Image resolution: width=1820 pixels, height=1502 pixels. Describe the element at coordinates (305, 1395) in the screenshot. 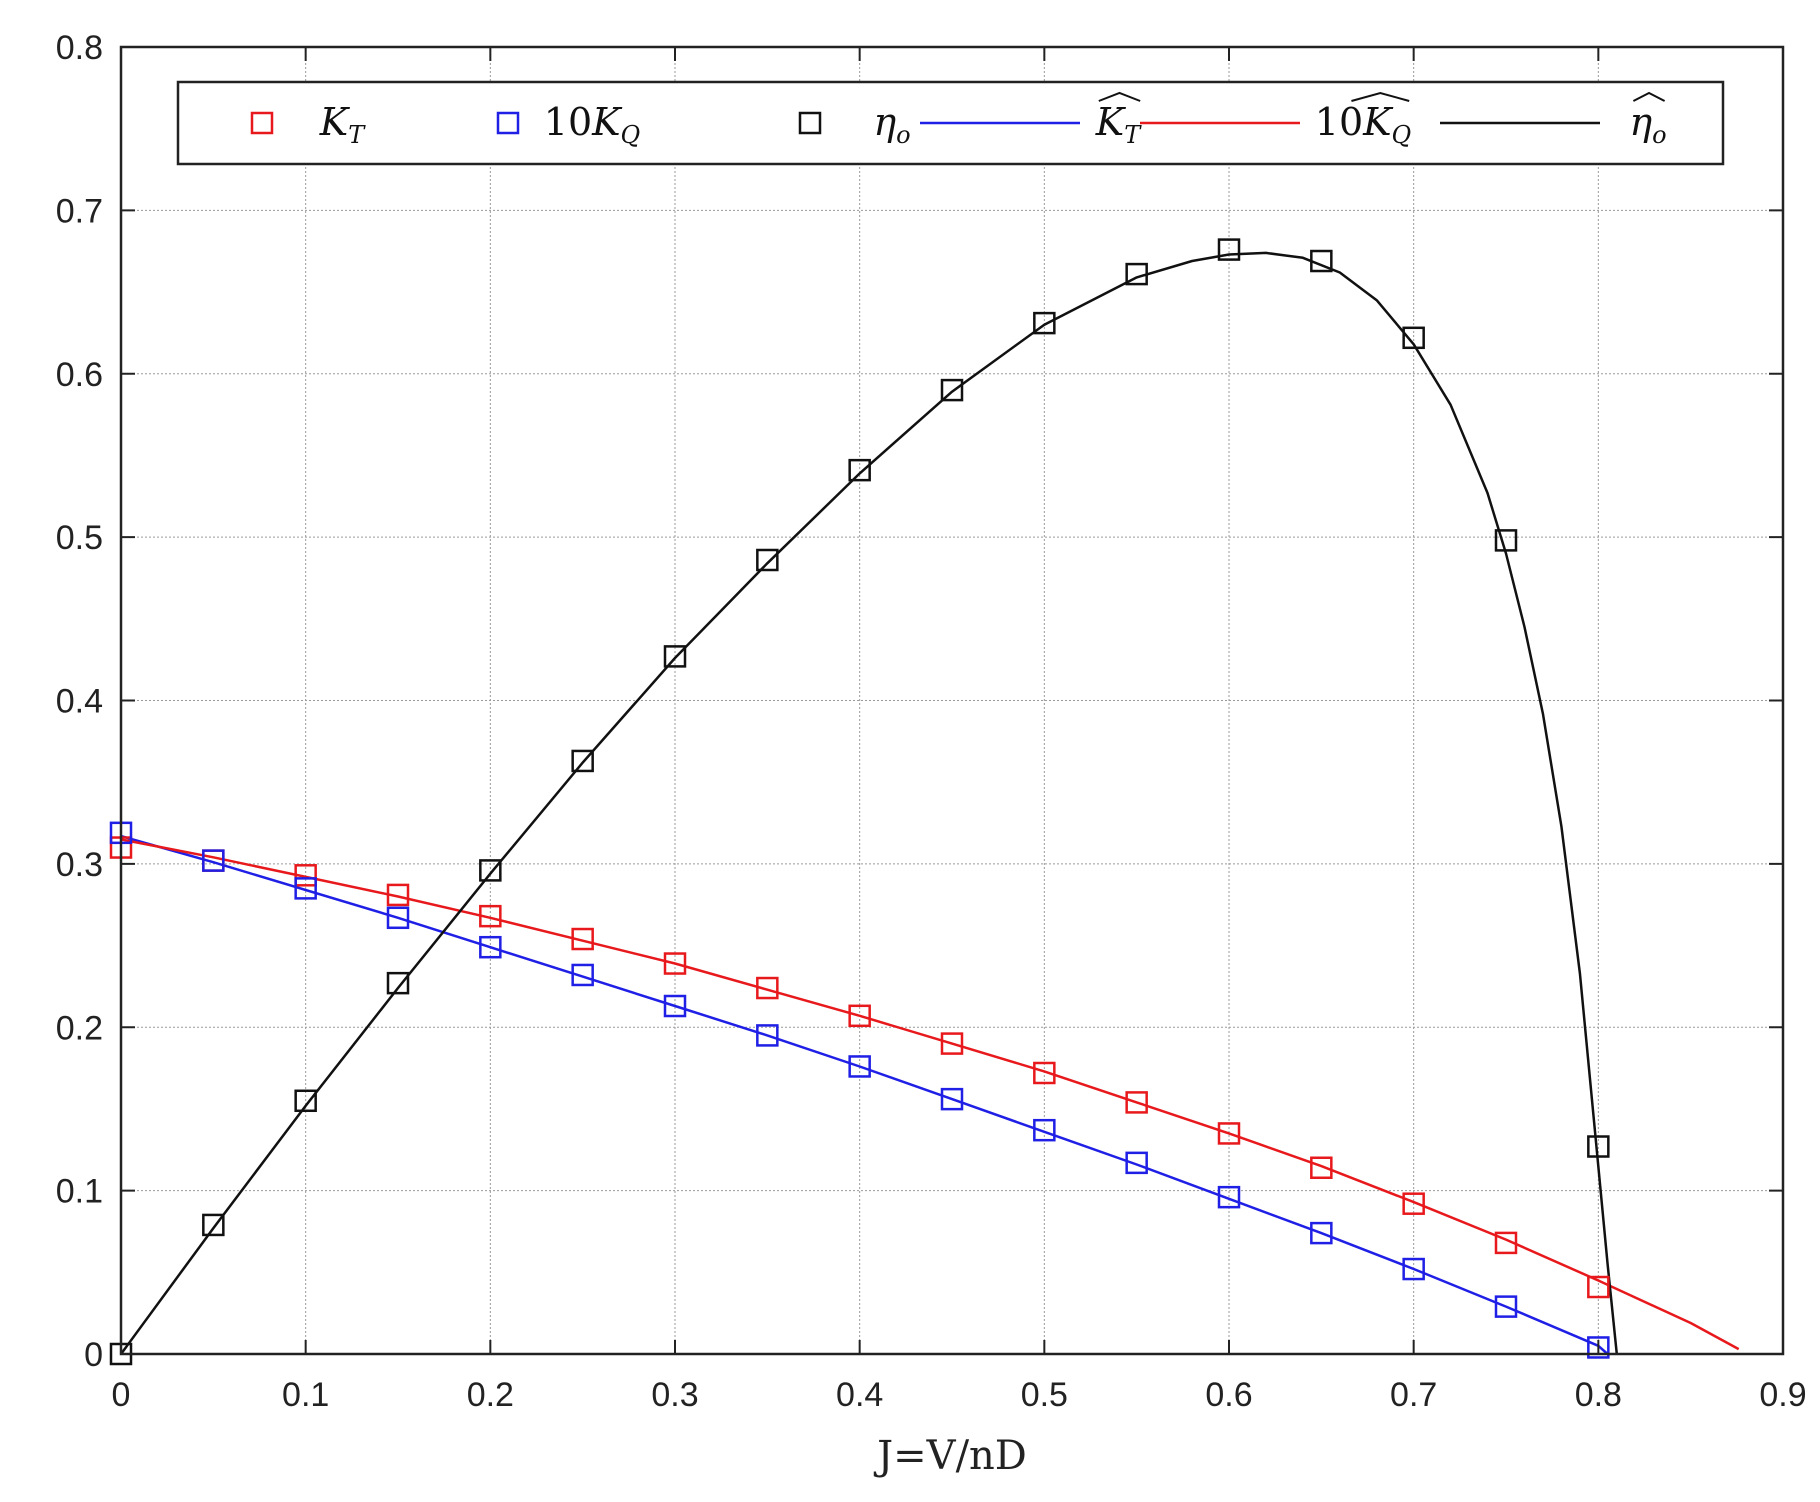

I see `x-tick-label: 0.1` at that location.